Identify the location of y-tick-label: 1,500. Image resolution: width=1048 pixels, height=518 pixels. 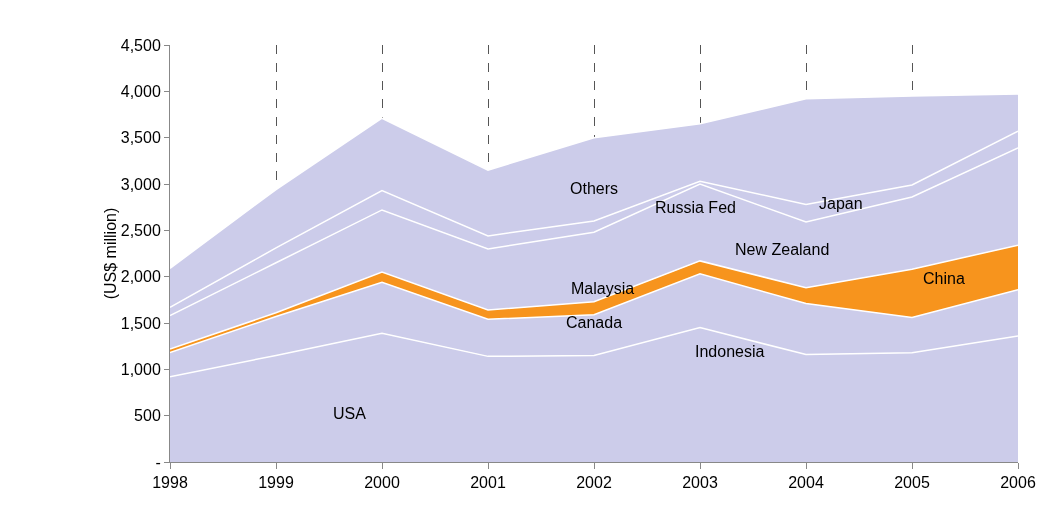
(140, 323).